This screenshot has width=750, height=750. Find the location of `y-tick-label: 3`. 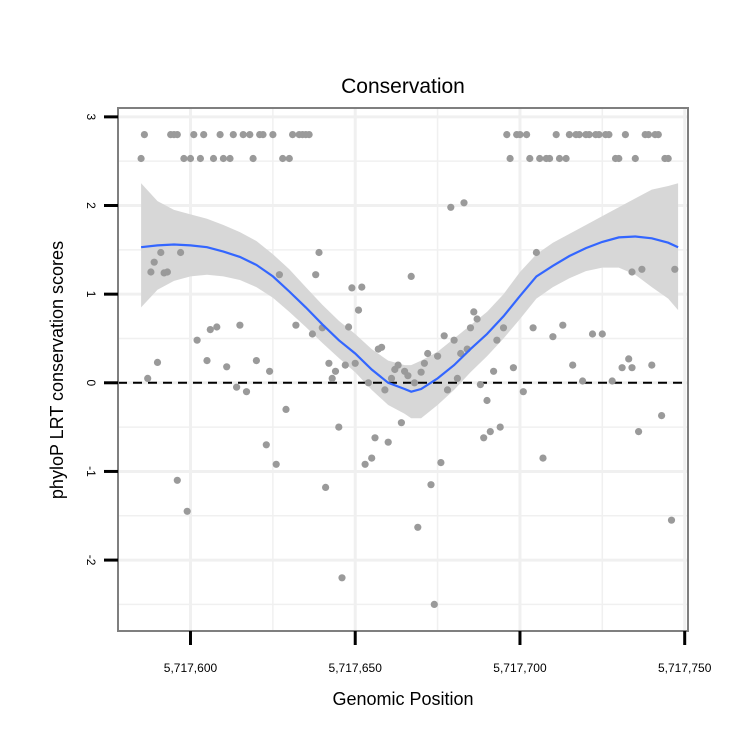

y-tick-label: 3 is located at coordinates (91, 117).